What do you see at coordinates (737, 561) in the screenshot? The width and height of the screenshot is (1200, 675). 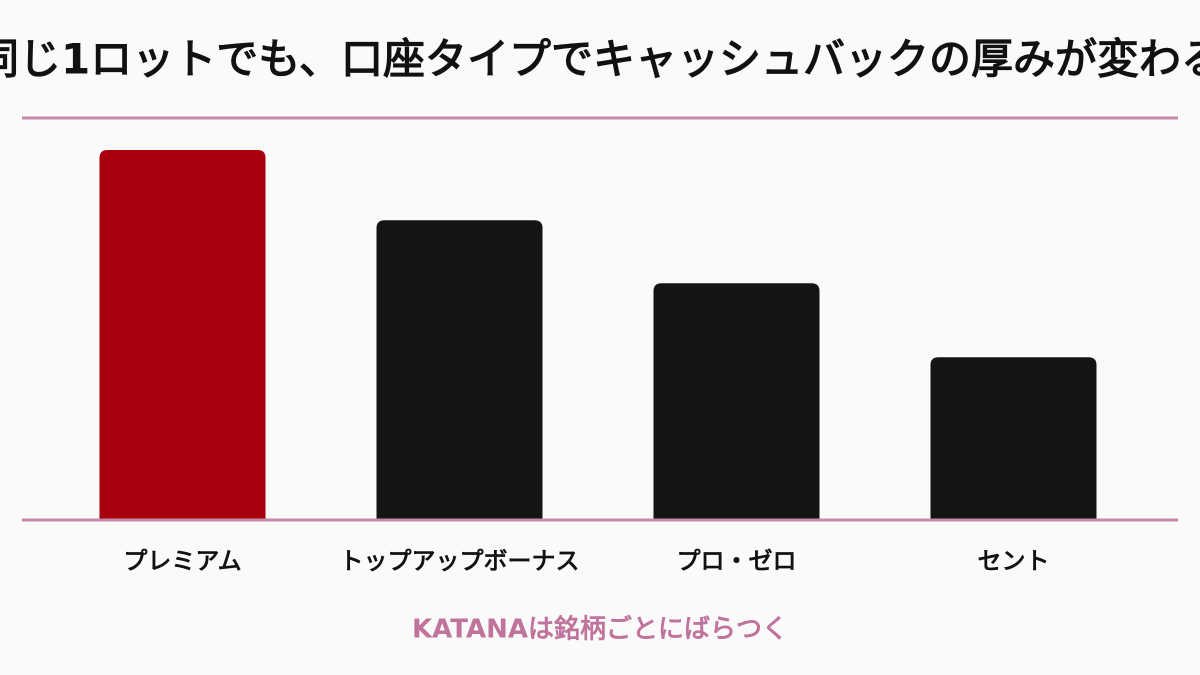 I see `x-tick-label: プロ・ゼロ` at bounding box center [737, 561].